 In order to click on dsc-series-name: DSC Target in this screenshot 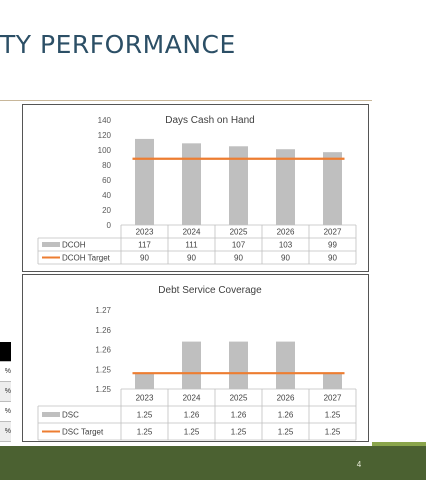, I will do `click(83, 432)`.